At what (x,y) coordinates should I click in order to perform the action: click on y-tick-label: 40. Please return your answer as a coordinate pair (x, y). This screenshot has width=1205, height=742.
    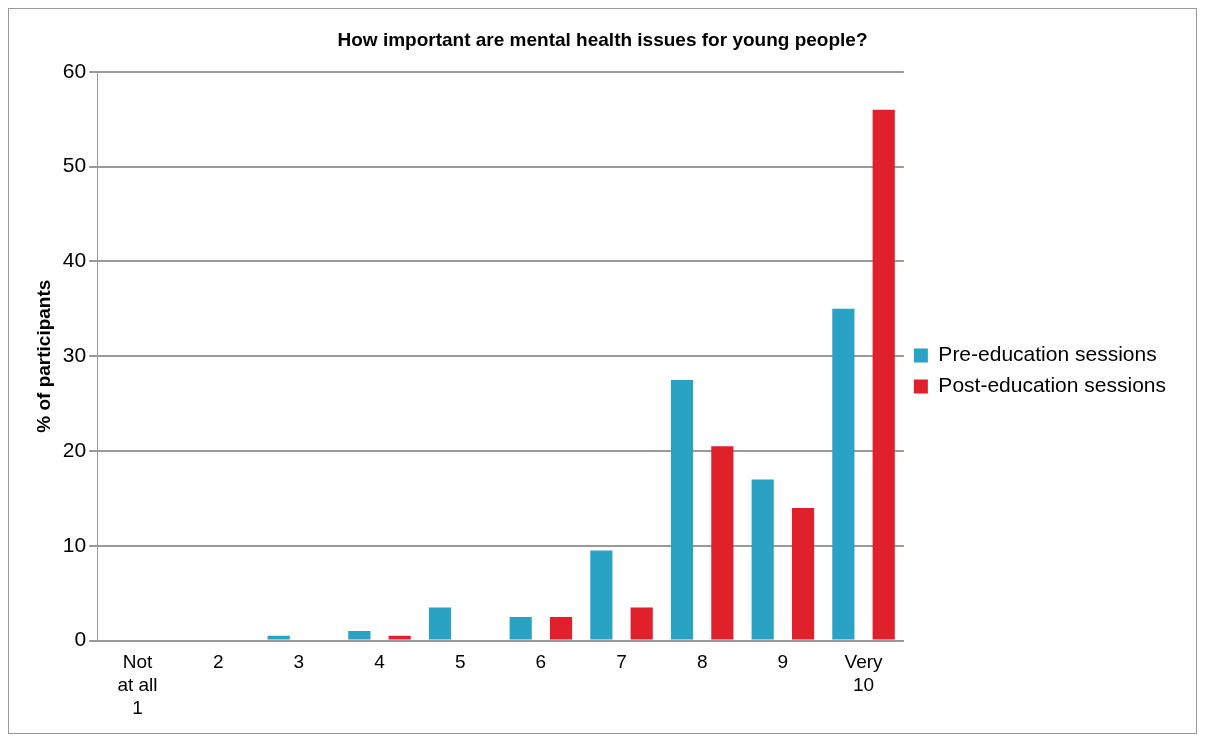
    Looking at the image, I should click on (74, 260).